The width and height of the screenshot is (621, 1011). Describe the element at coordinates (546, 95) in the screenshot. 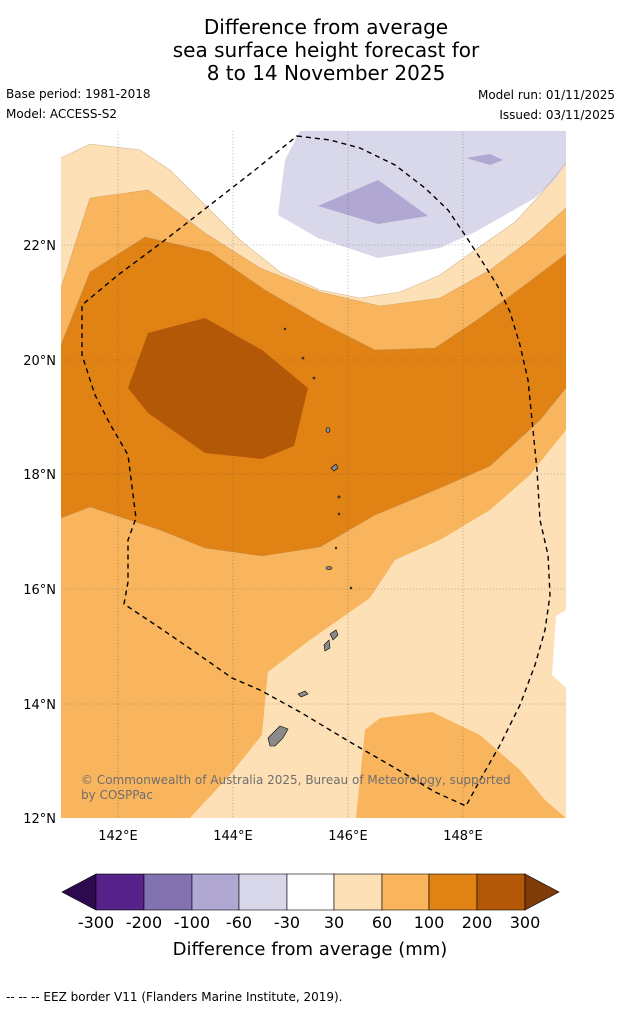

I see `model-run-label: Model run: 01/11/2025` at that location.